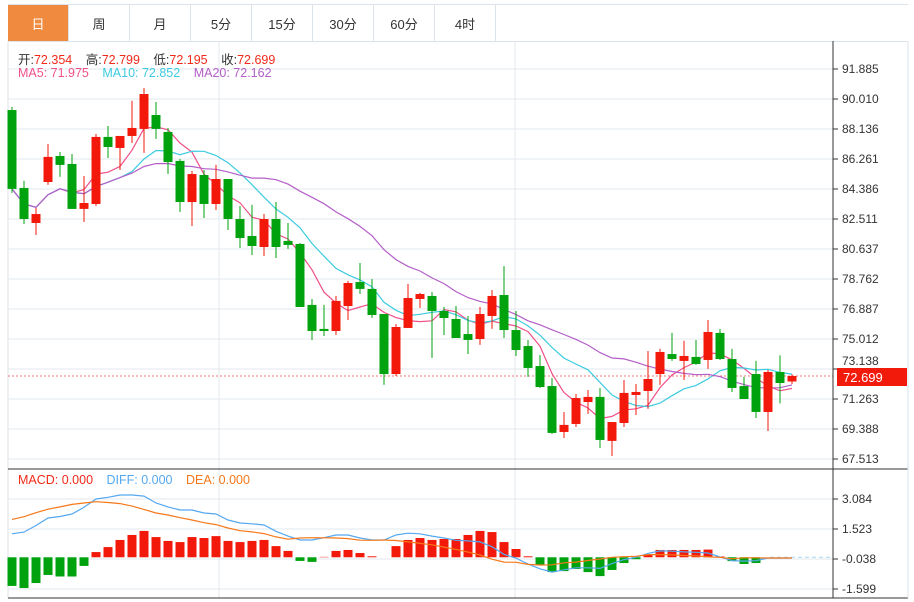 Image resolution: width=914 pixels, height=602 pixels. What do you see at coordinates (53, 73) in the screenshot?
I see `ma5-value: MA5: 71.975` at bounding box center [53, 73].